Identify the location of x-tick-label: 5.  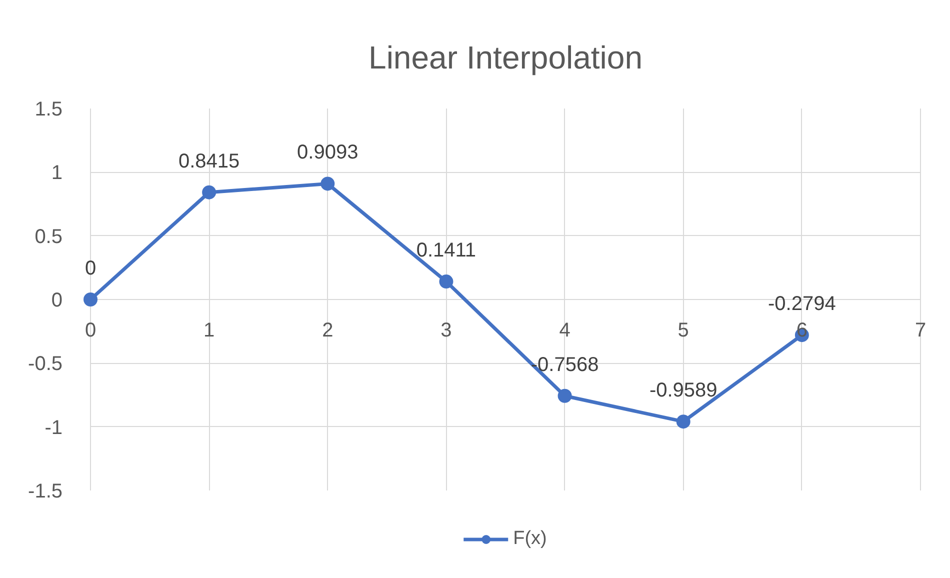
(683, 331).